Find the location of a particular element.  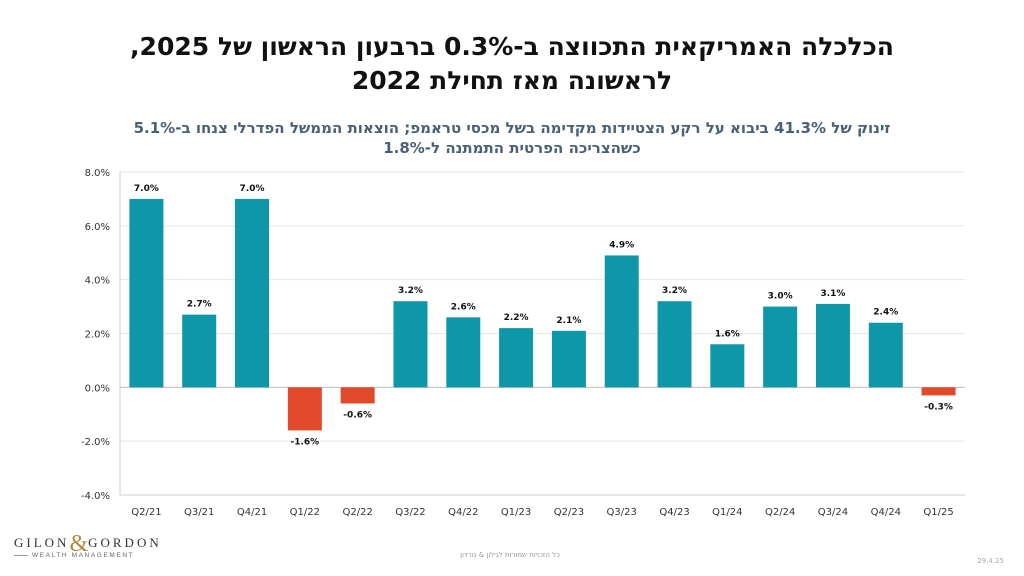

data-label: 2.6% is located at coordinates (463, 307).